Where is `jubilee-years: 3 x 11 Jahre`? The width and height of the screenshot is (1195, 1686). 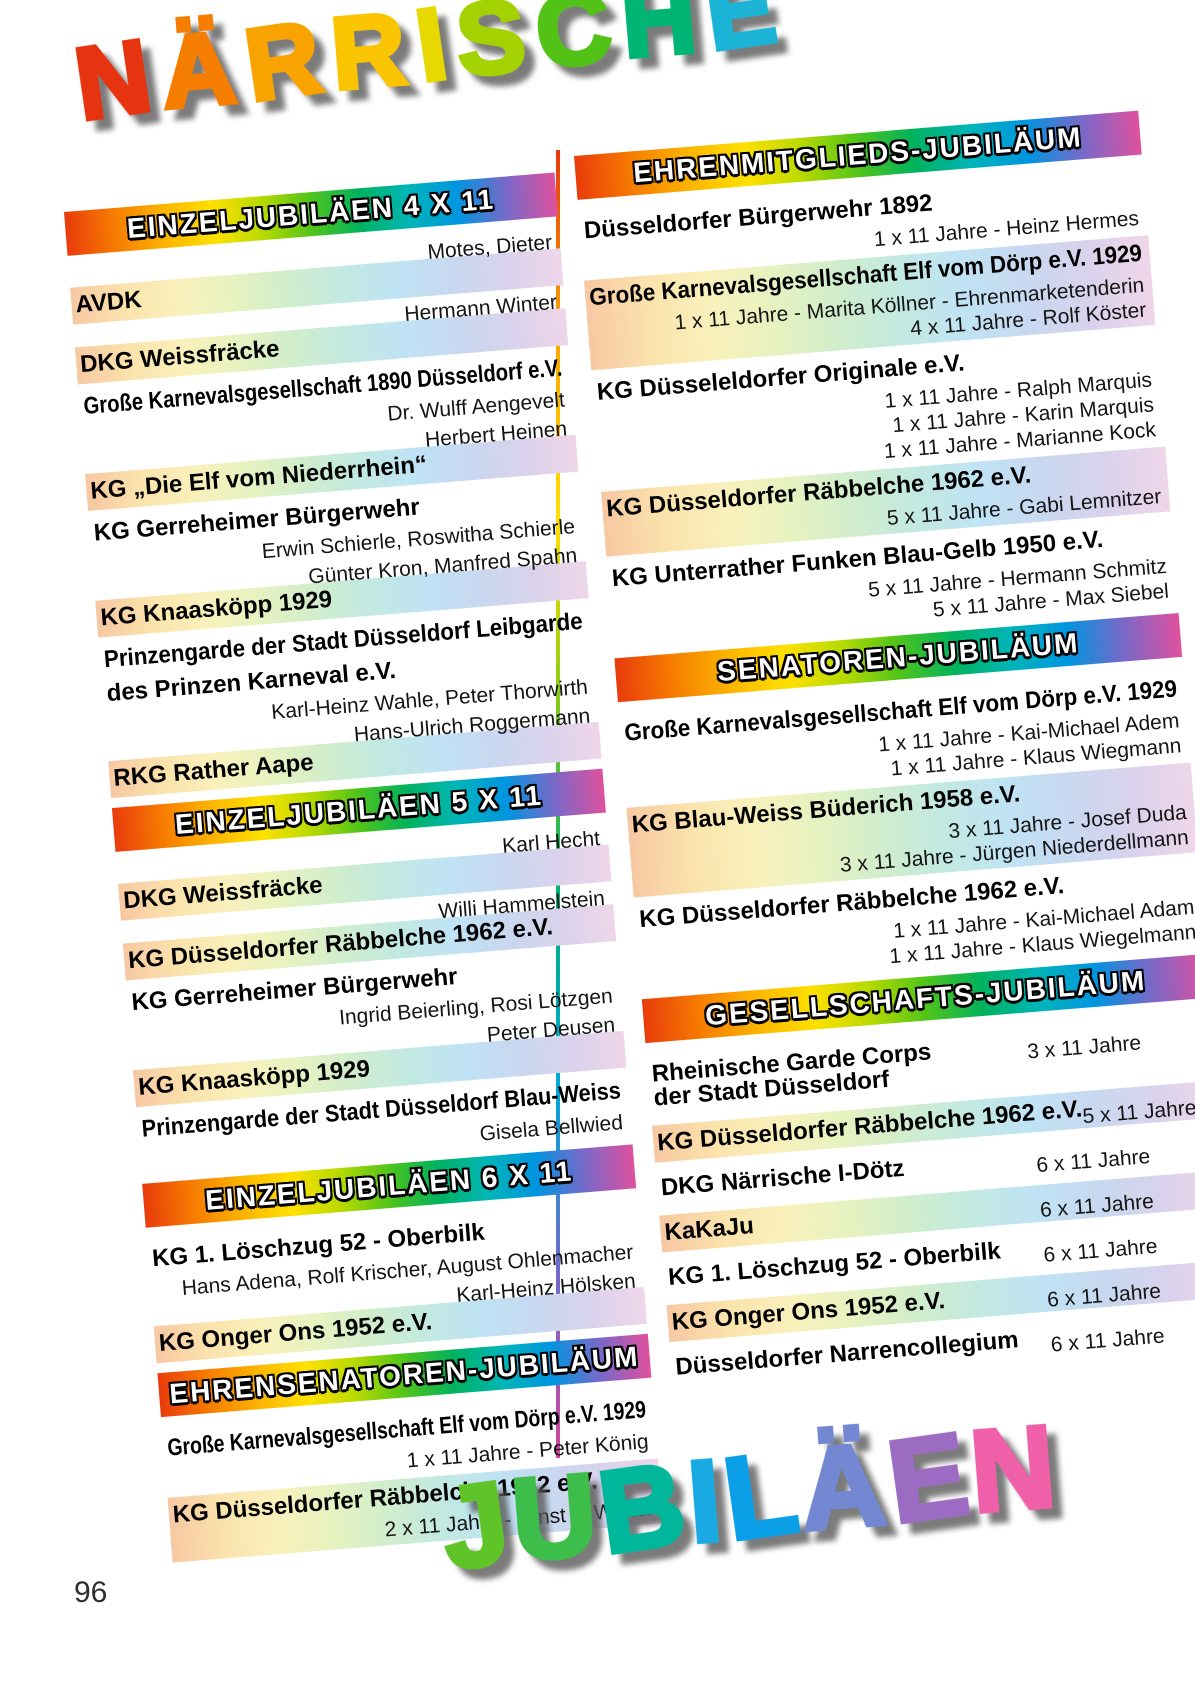 jubilee-years: 3 x 11 Jahre is located at coordinates (1084, 1047).